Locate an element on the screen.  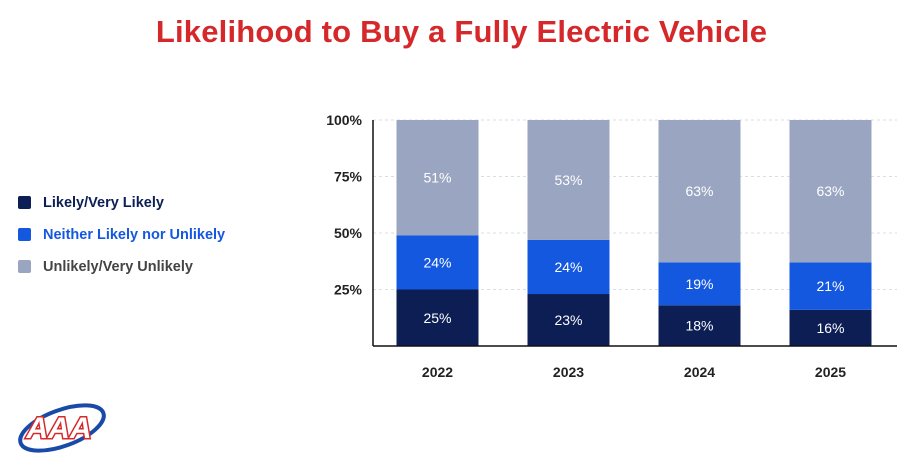
legend-item-likely: Likely/Very Likely is located at coordinates (121, 202).